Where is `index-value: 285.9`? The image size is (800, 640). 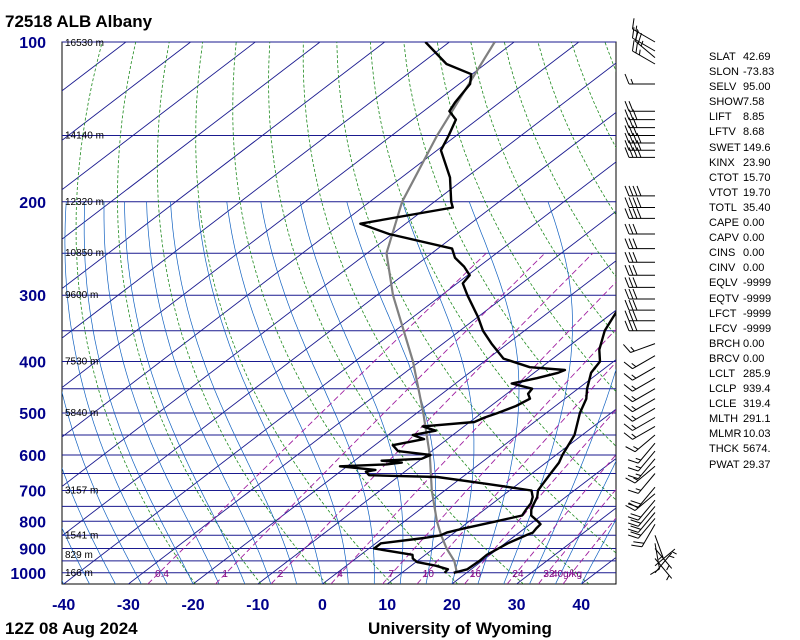 index-value: 285.9 is located at coordinates (757, 373).